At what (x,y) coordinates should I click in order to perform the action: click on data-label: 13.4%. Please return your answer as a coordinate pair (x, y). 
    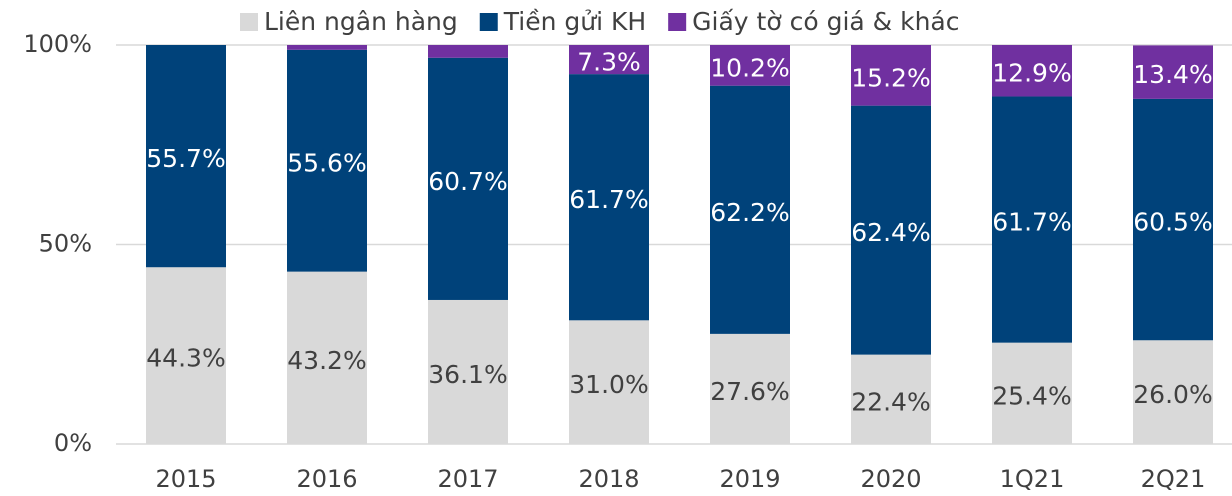
    Looking at the image, I should click on (1172, 74).